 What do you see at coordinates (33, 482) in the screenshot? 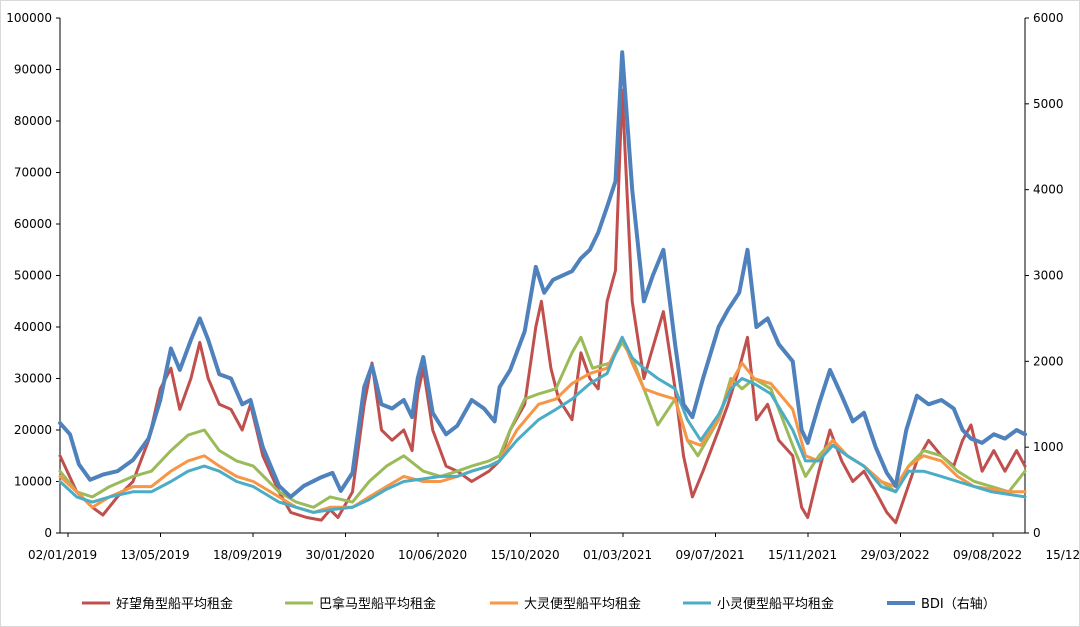
I see `left-tick-label: 10000` at bounding box center [33, 482].